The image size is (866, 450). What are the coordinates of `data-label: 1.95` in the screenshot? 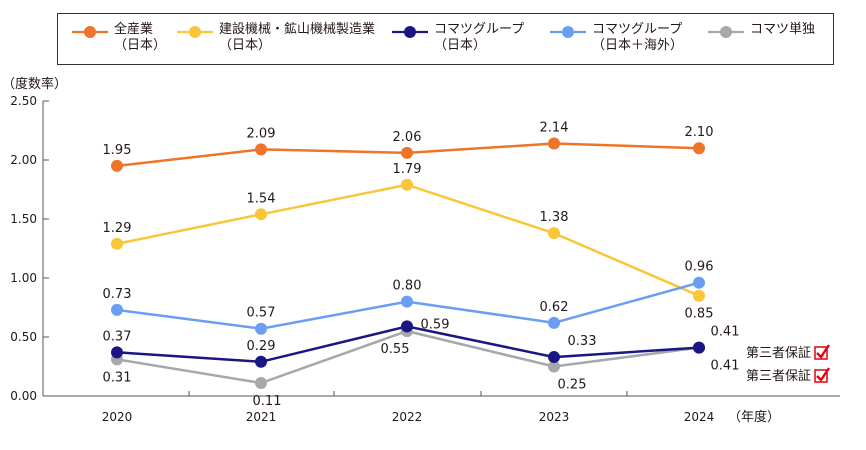 It's located at (117, 150).